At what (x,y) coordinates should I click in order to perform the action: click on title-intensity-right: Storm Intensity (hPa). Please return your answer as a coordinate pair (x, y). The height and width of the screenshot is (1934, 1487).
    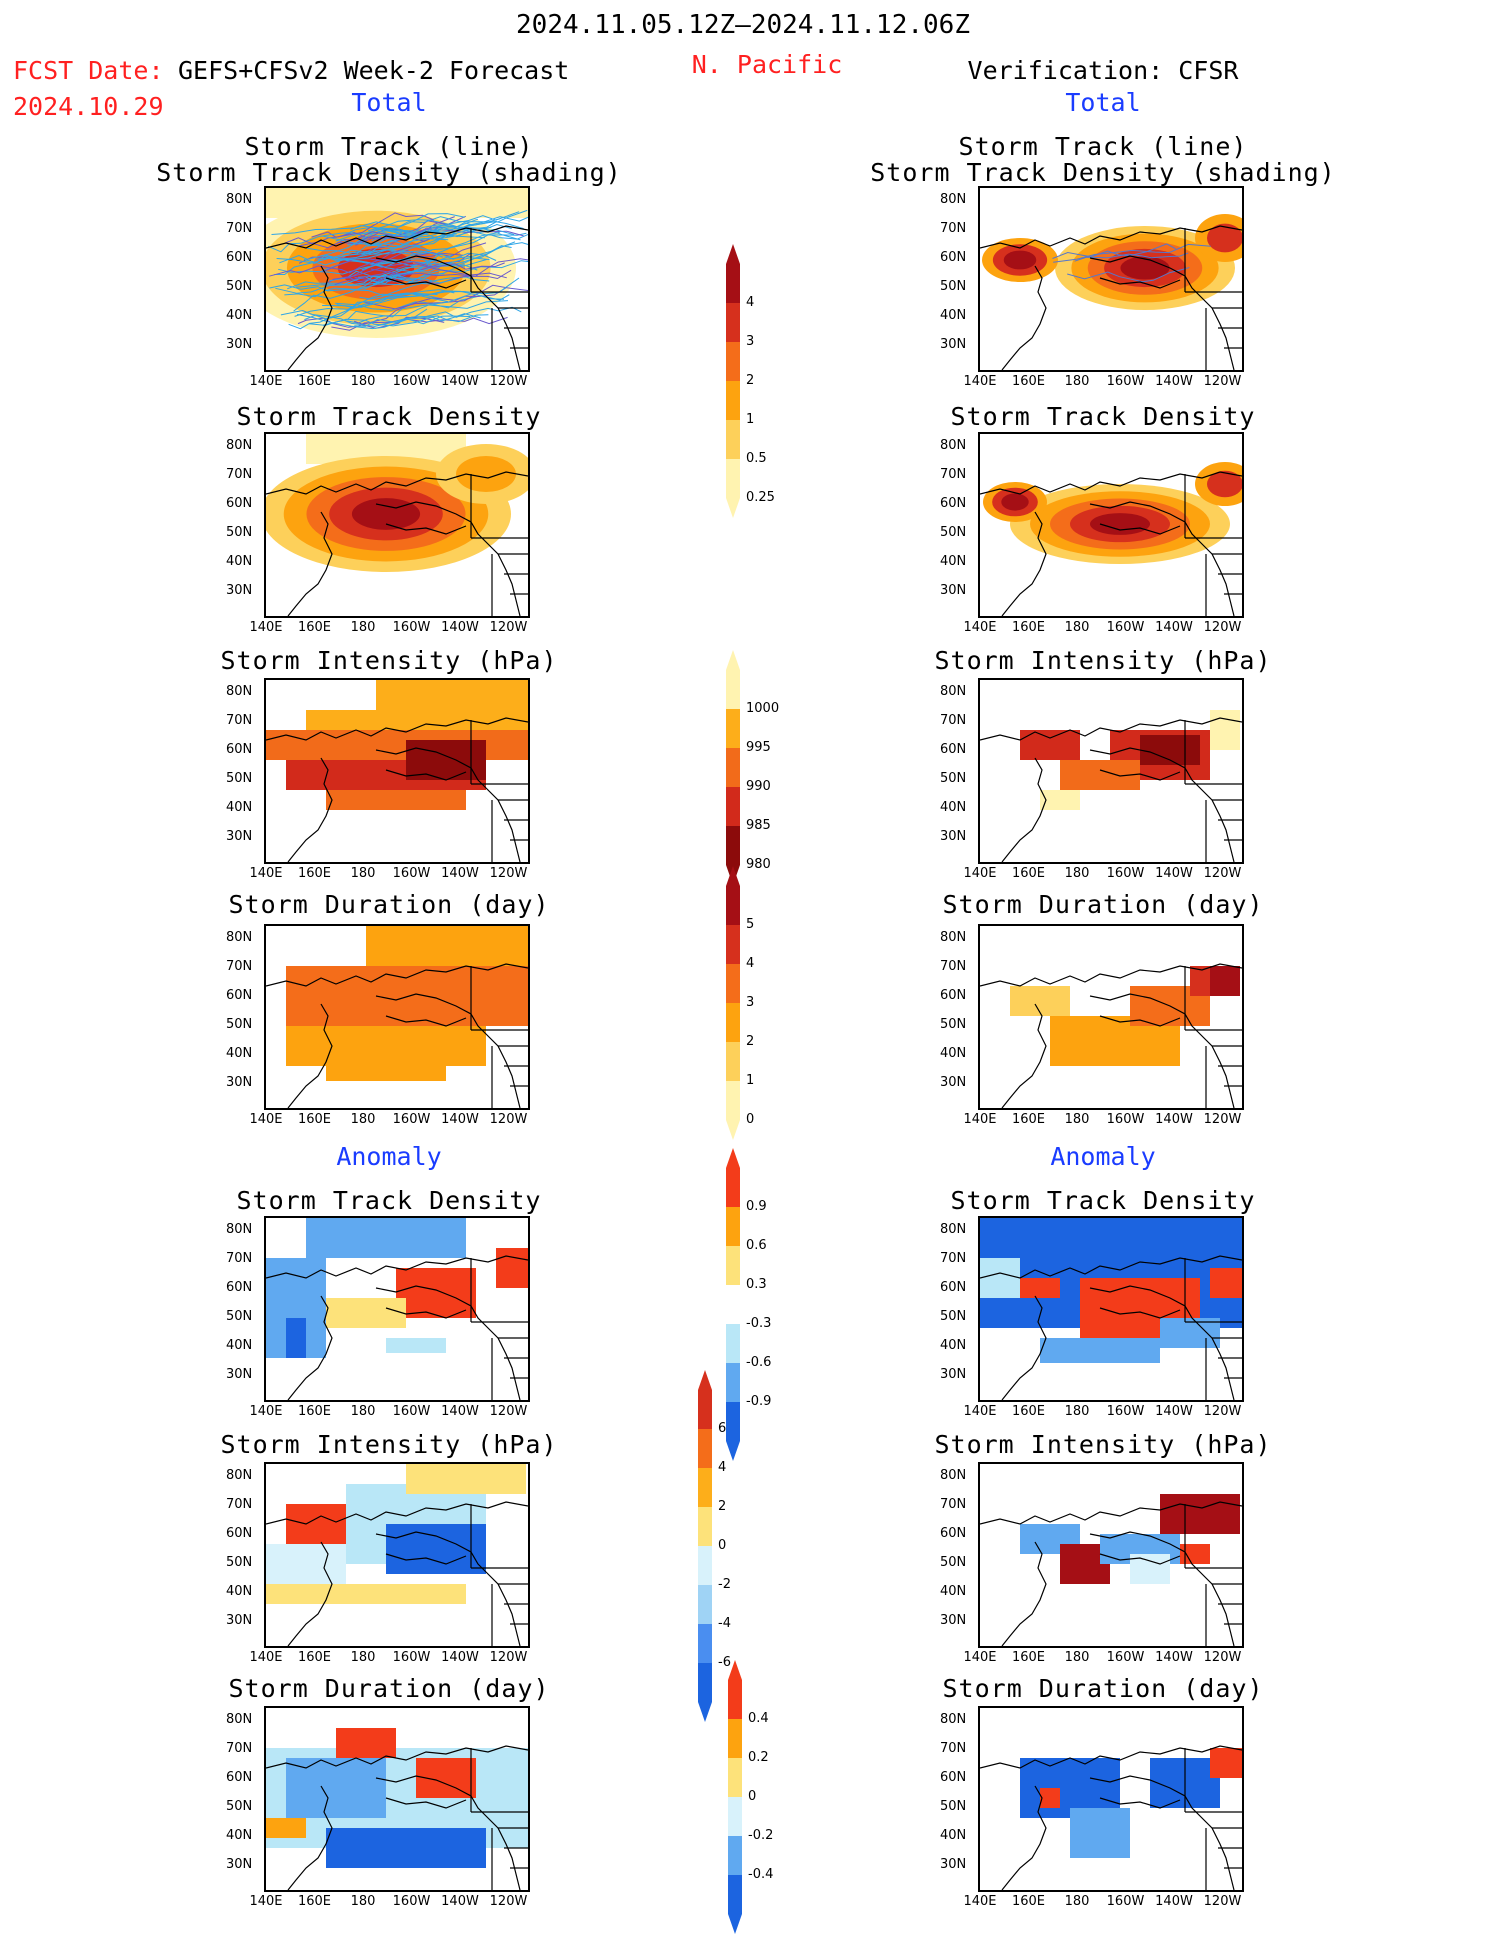
    Looking at the image, I should click on (1103, 660).